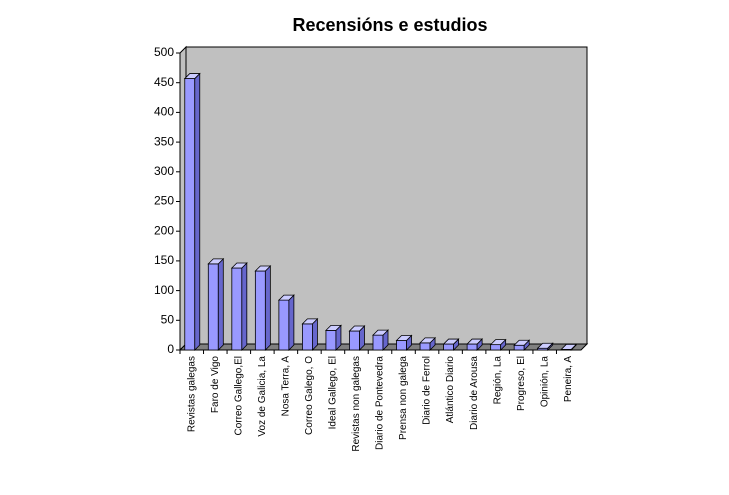 Image resolution: width=729 pixels, height=495 pixels. What do you see at coordinates (215, 385) in the screenshot?
I see `x-tick-label: Faro de Vigo` at bounding box center [215, 385].